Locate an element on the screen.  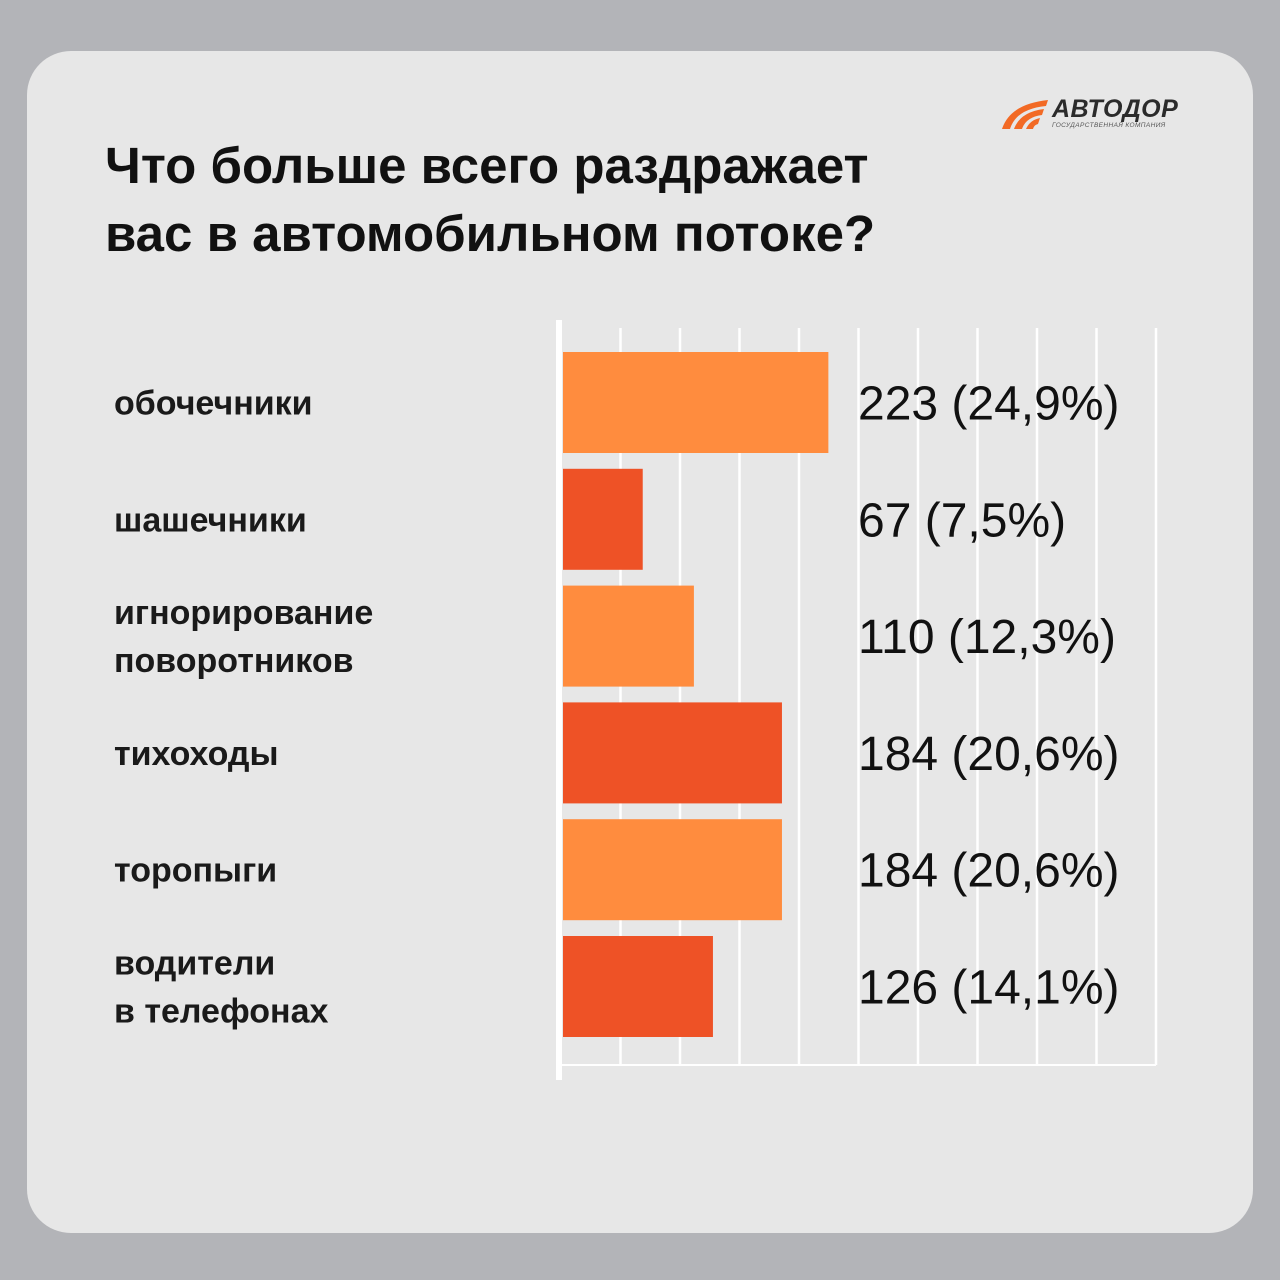
value-label: 223 (24,9%) is located at coordinates (989, 404).